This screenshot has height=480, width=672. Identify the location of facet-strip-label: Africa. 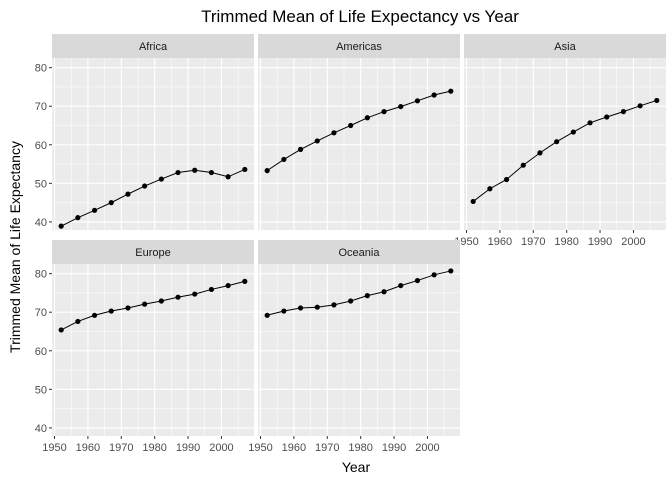
(153, 47).